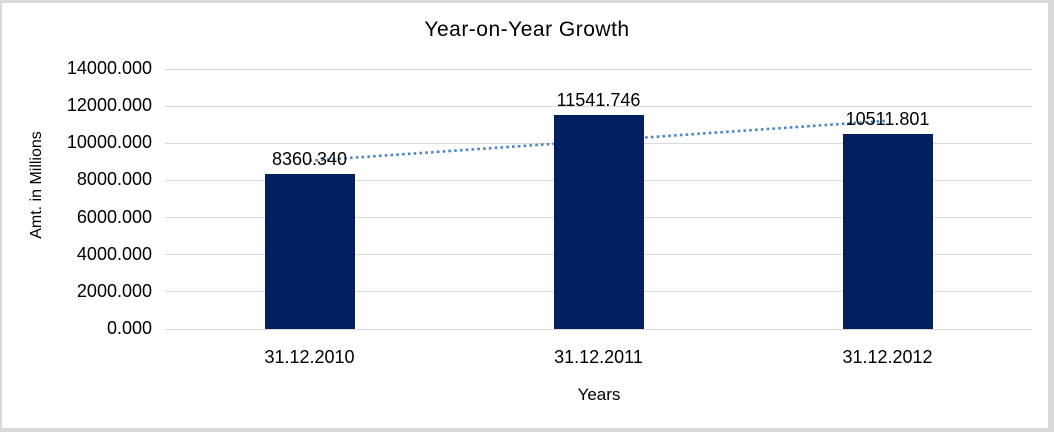 The width and height of the screenshot is (1054, 432). Describe the element at coordinates (887, 118) in the screenshot. I see `bar-value-label: 10511.801` at that location.